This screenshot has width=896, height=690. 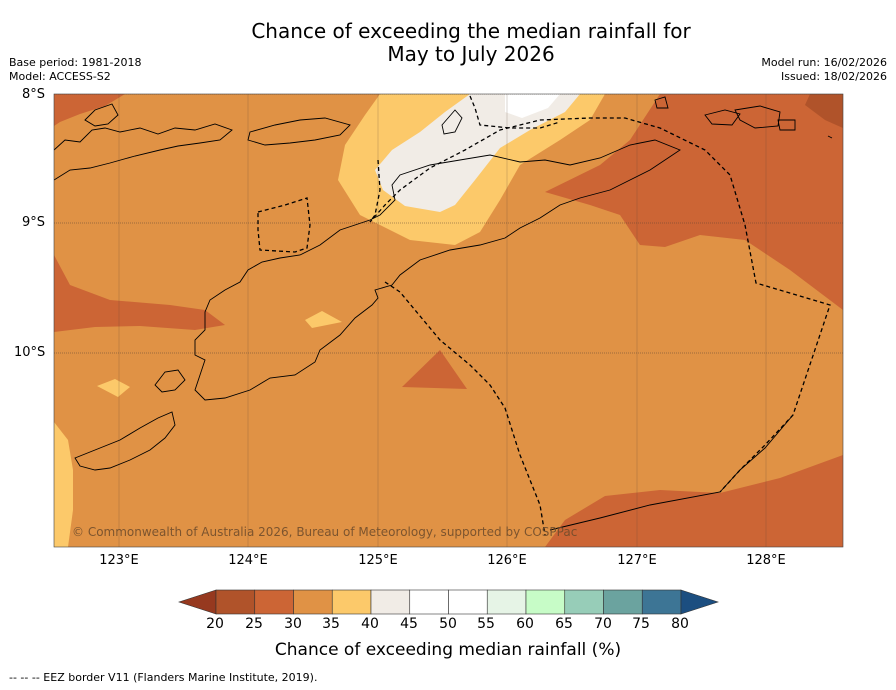 I want to click on colorbar-under-arrow, so click(x=197, y=602).